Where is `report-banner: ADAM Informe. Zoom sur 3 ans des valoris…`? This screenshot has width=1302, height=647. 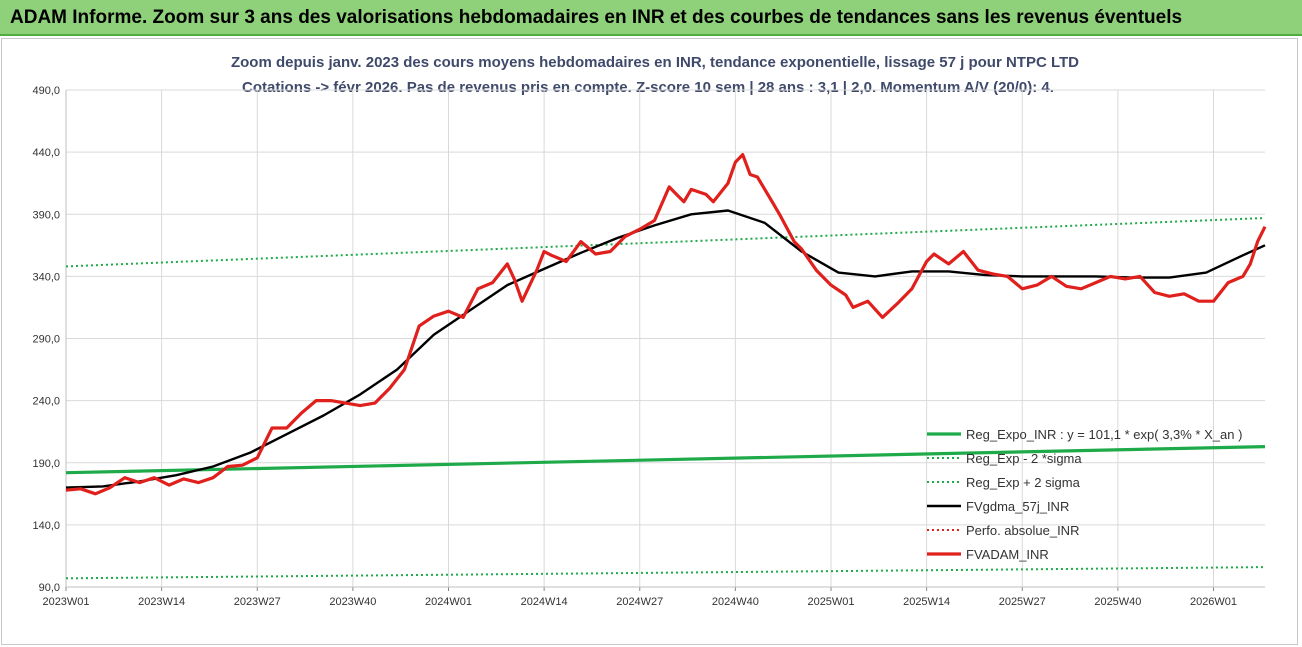 report-banner: ADAM Informe. Zoom sur 3 ans des valoris… is located at coordinates (651, 18).